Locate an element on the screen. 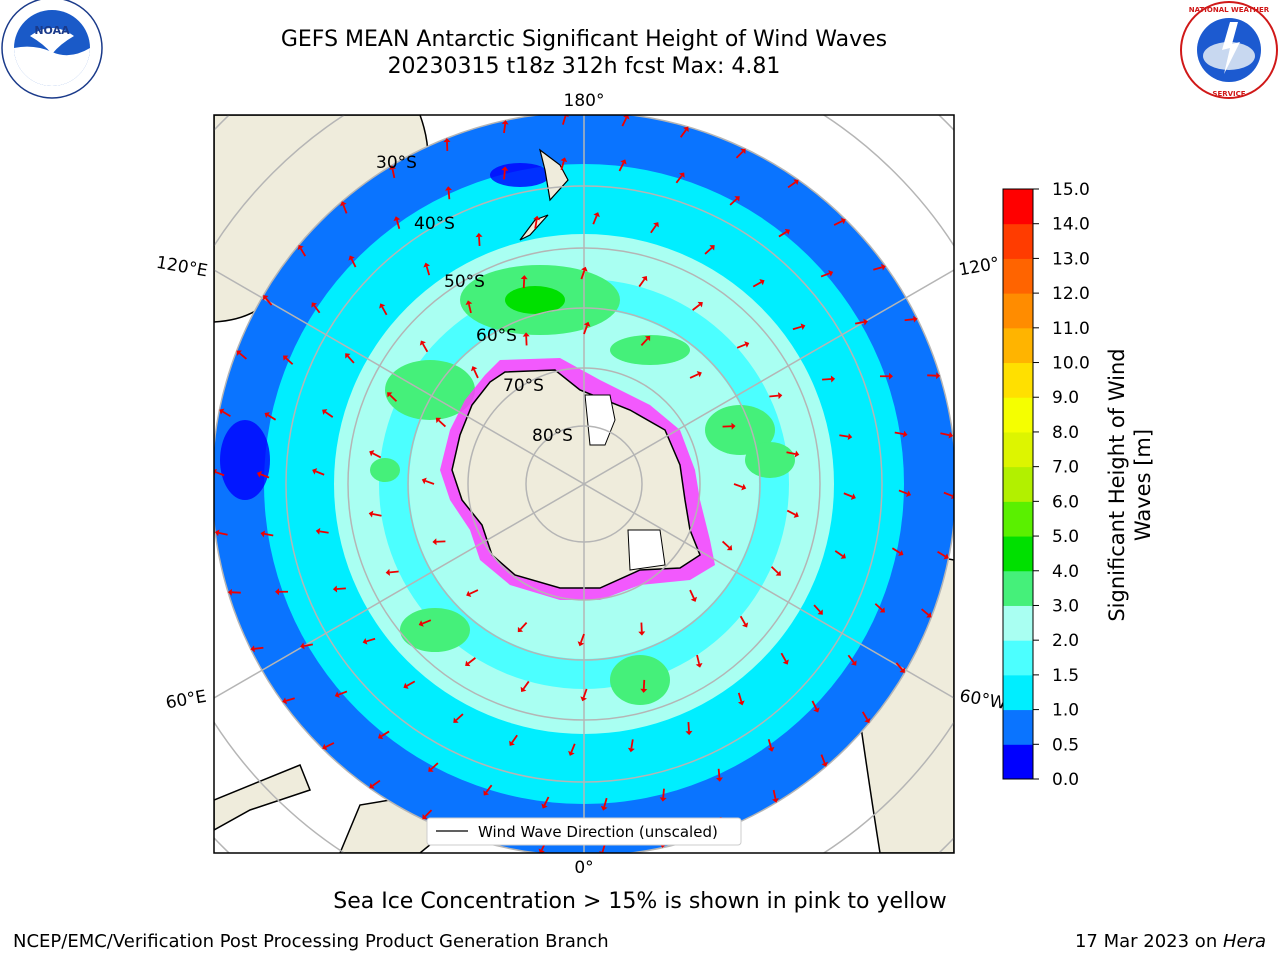 This screenshot has height=960, width=1280. lon-label-60e: 60°E is located at coordinates (186, 700).